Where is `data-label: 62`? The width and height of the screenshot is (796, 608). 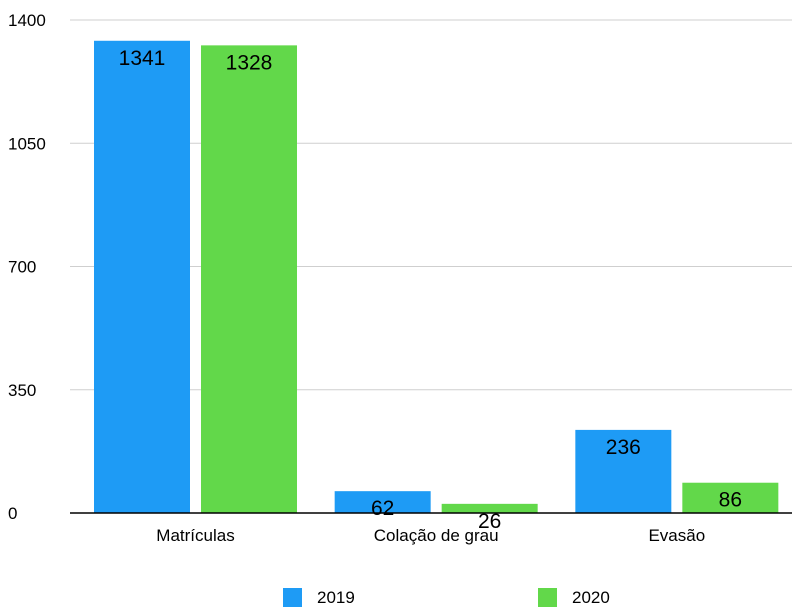
data-label: 62 is located at coordinates (382, 508).